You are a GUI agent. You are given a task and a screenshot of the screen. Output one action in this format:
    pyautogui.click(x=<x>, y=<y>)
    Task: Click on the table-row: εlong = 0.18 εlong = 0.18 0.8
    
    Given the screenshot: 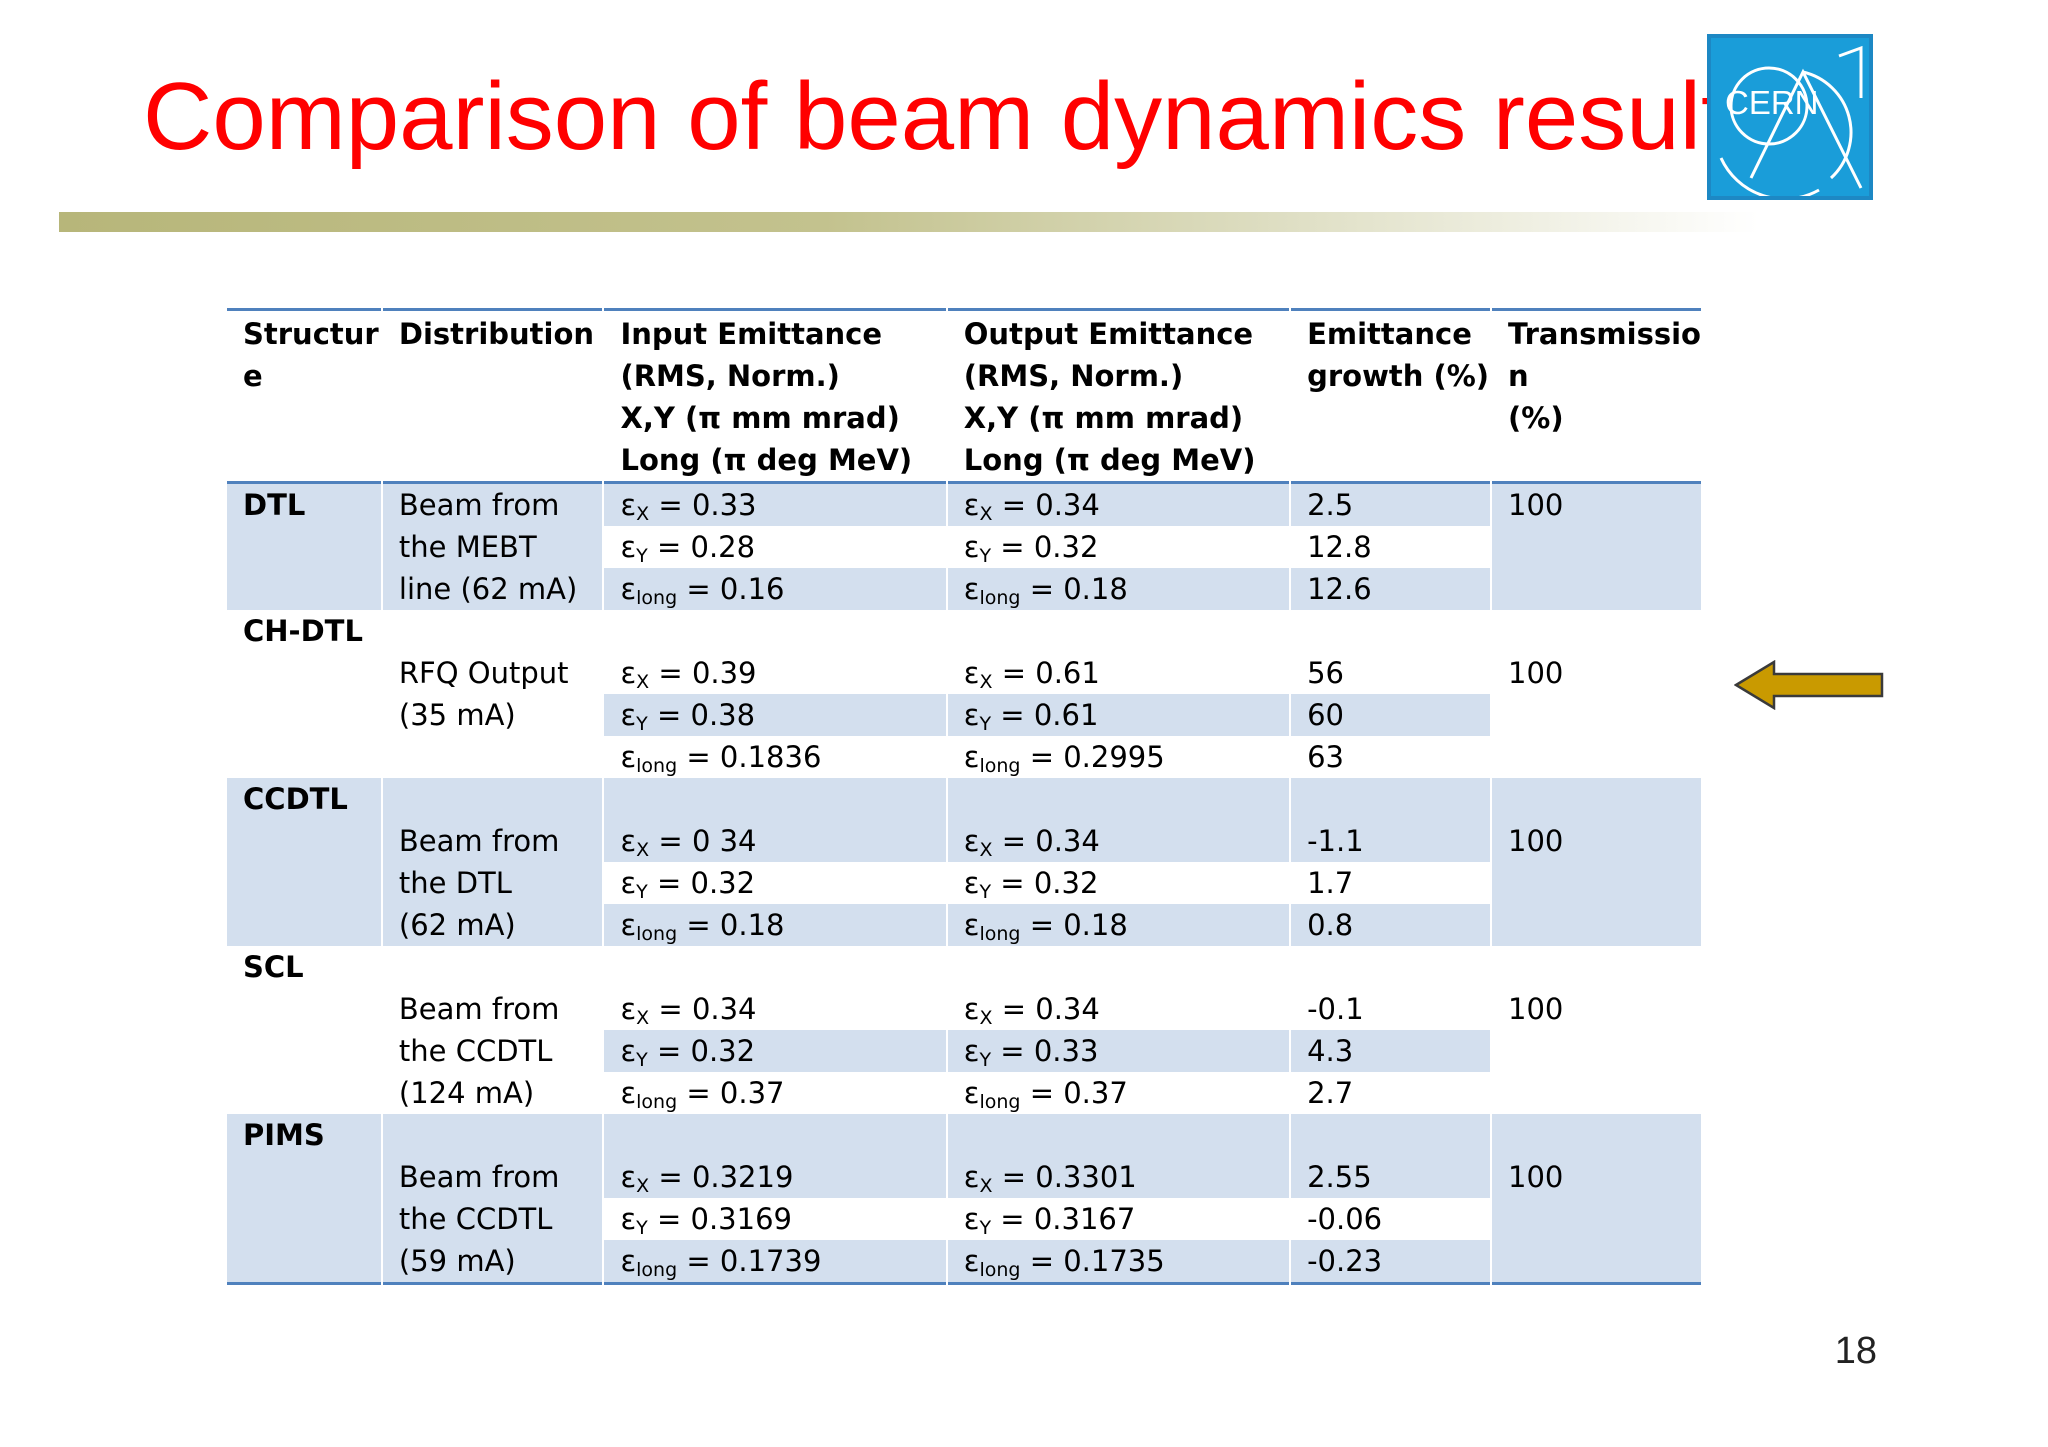 What is the action you would take?
    pyautogui.click(x=964, y=925)
    